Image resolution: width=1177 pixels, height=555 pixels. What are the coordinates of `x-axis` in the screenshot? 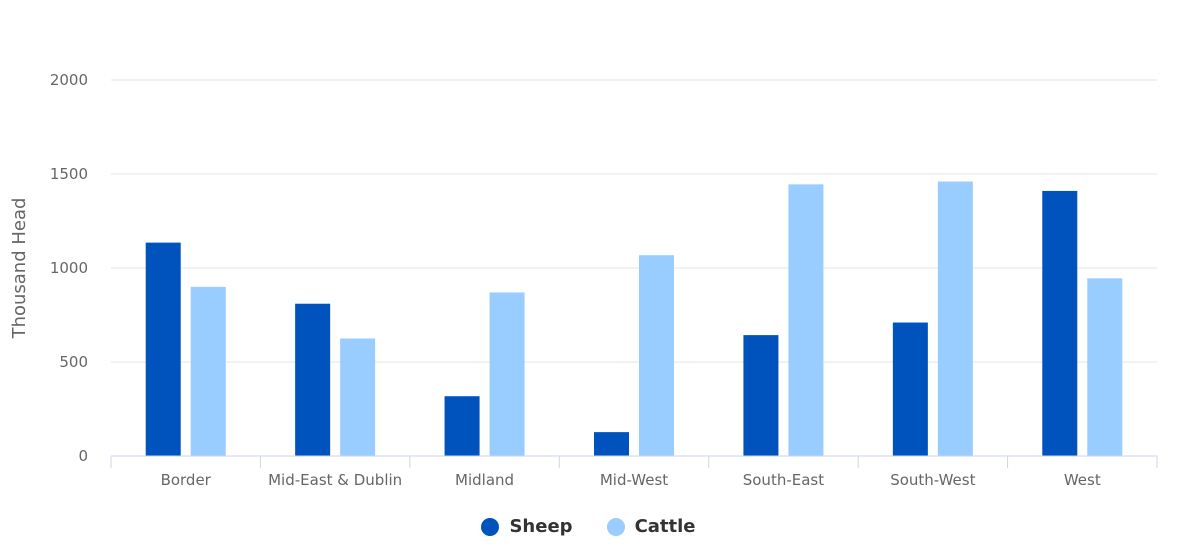 It's located at (634, 461).